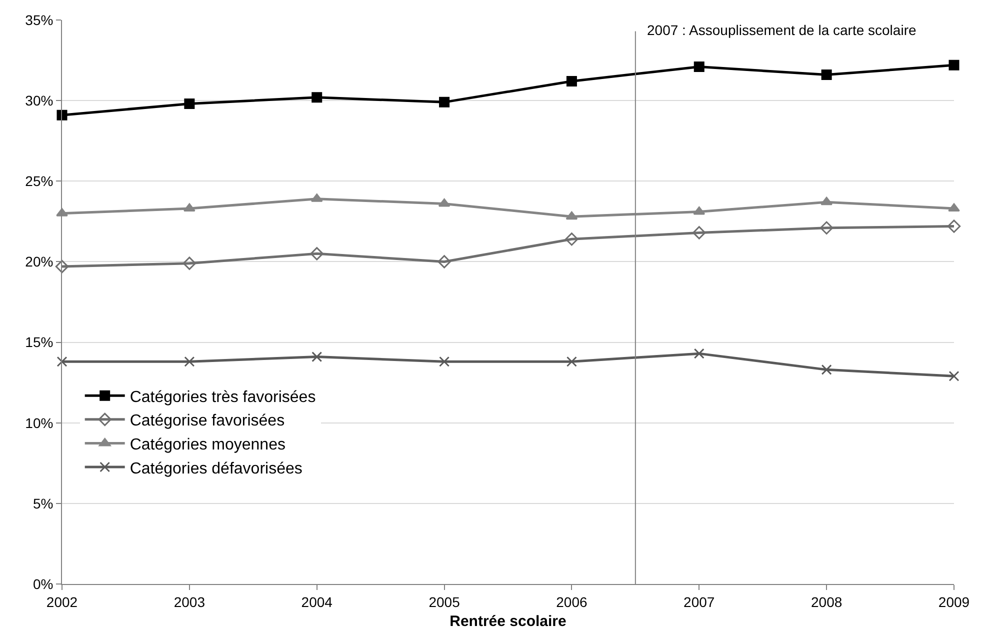 The height and width of the screenshot is (641, 982). What do you see at coordinates (572, 602) in the screenshot?
I see `x-tick-label: 2006` at bounding box center [572, 602].